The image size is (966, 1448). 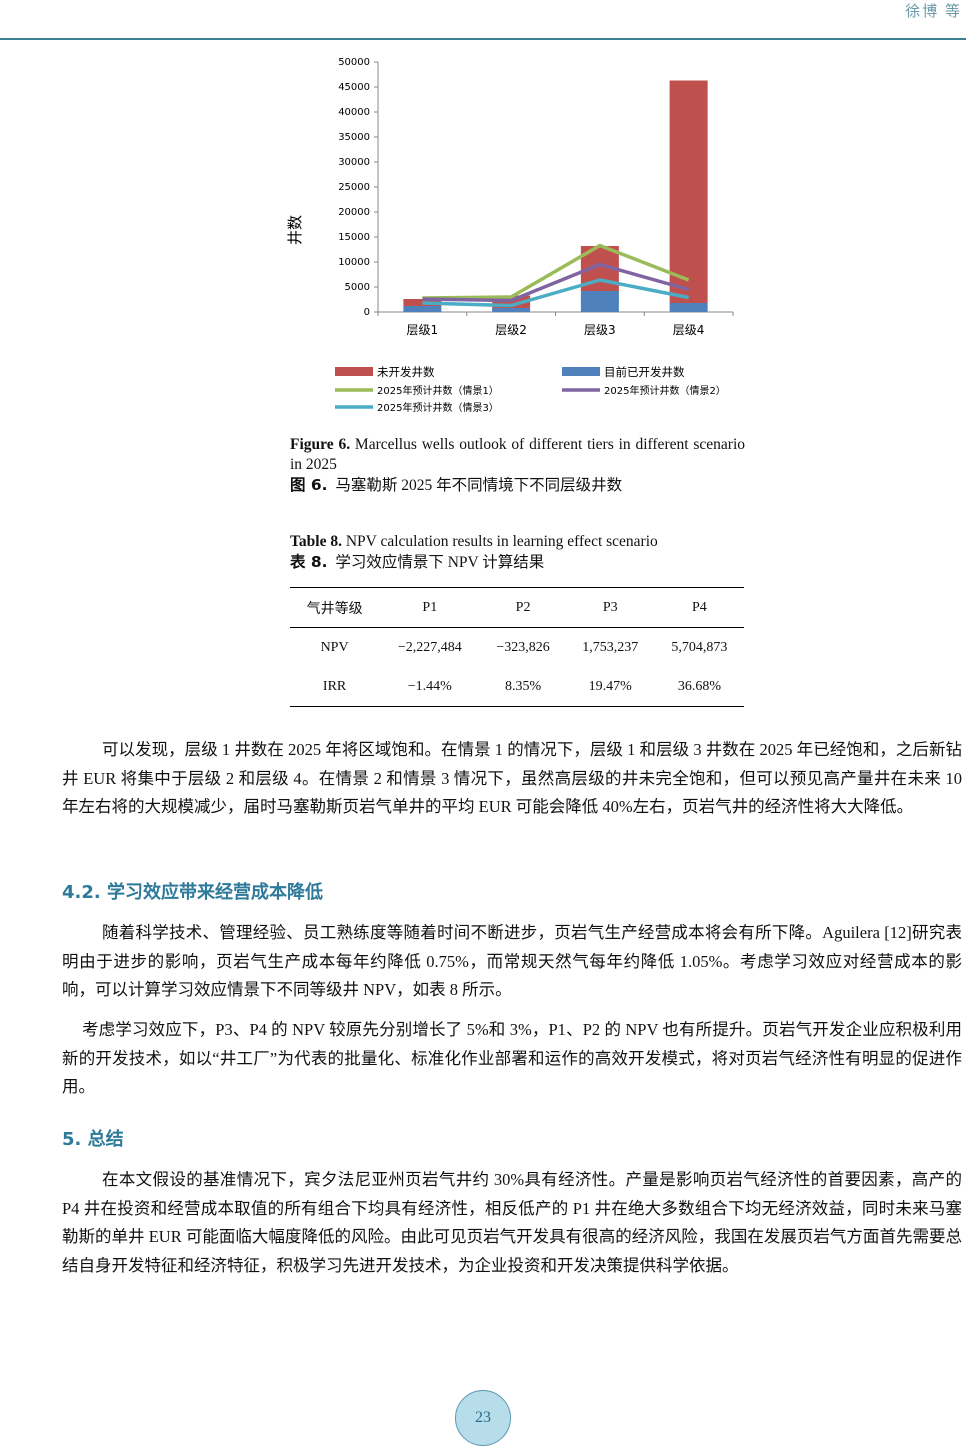 What do you see at coordinates (309, 485) in the screenshot?
I see `figure-label-zh: 图 6.` at bounding box center [309, 485].